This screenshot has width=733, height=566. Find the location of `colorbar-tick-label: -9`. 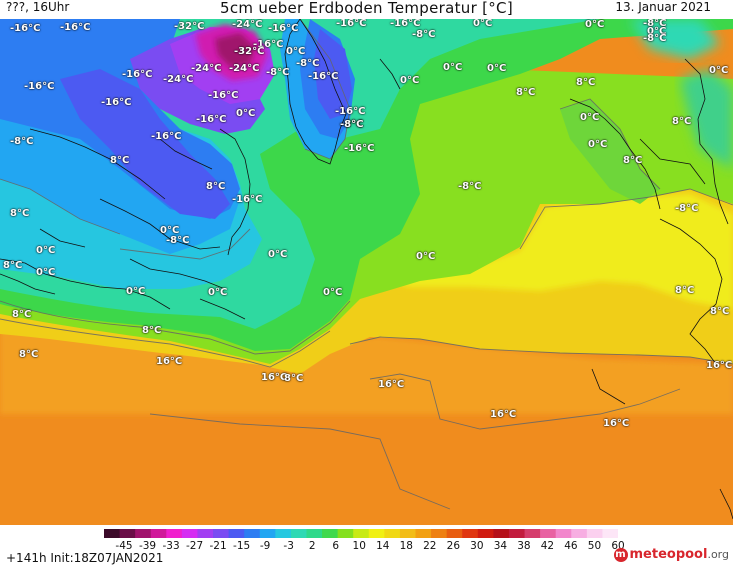

colorbar-tick-label: -9 is located at coordinates (265, 546).